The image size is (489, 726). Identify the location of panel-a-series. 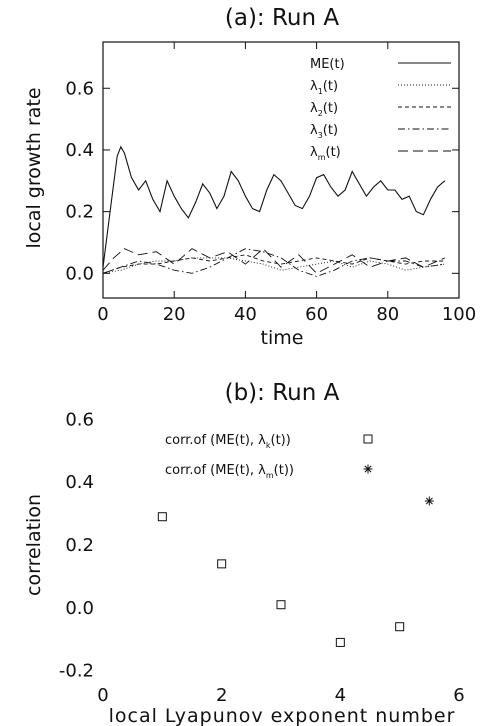
(274, 211).